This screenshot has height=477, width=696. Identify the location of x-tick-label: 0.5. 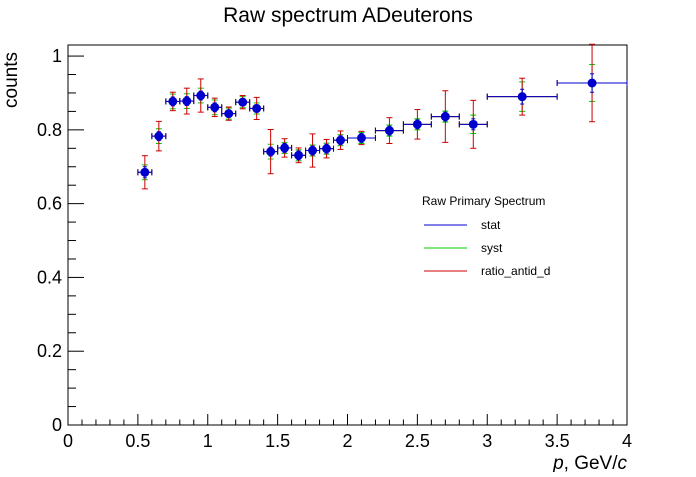
(137, 441).